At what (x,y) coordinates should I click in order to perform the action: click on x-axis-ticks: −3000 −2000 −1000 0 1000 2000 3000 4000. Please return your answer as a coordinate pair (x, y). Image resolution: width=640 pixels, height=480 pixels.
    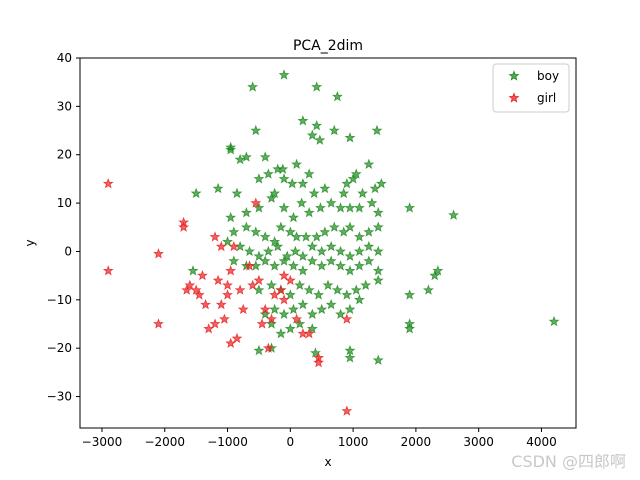
    Looking at the image, I should click on (319, 438).